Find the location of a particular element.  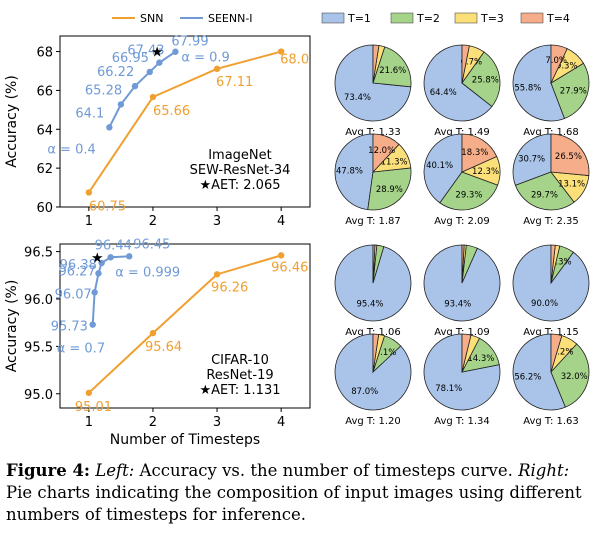

legend-pie-label: T=3 is located at coordinates (492, 18).